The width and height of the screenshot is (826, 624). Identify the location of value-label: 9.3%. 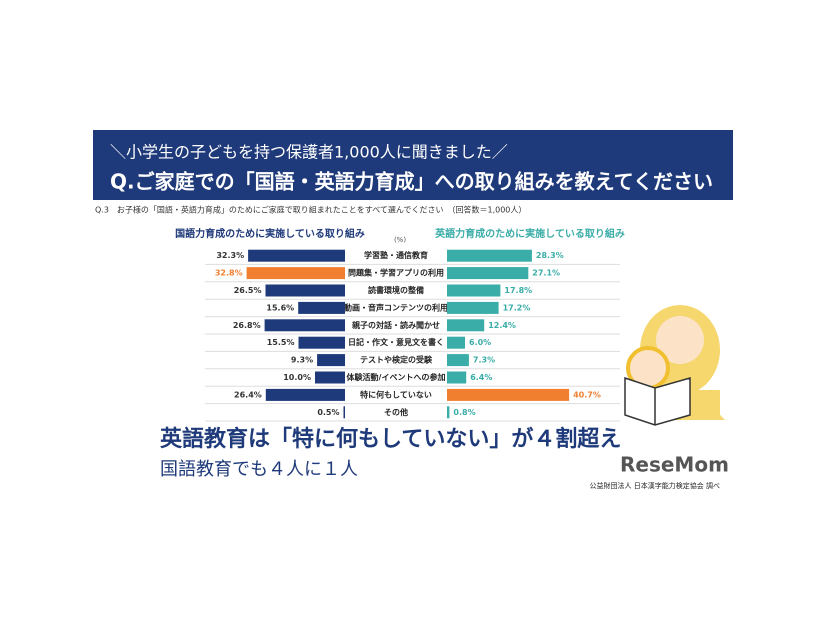
(302, 360).